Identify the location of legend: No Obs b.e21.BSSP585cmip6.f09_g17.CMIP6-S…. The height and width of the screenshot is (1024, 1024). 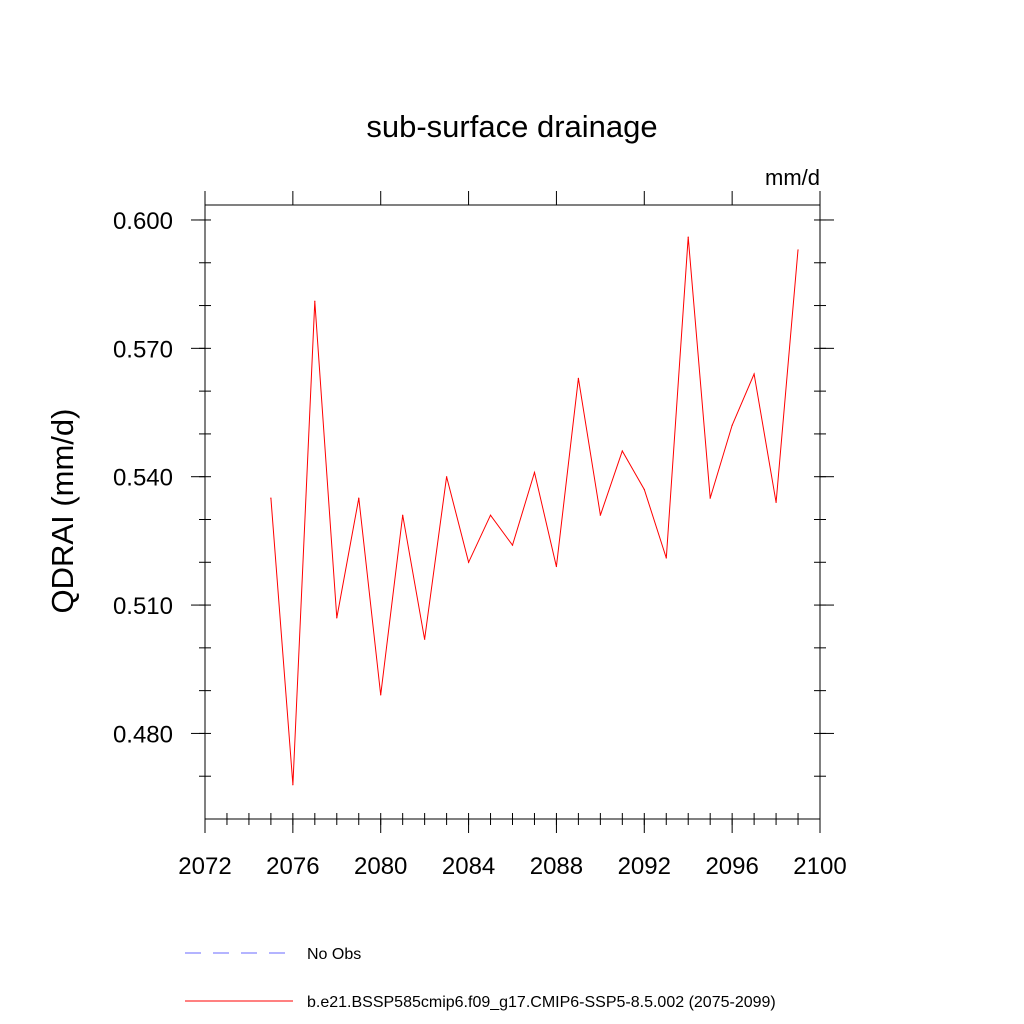
(480, 978).